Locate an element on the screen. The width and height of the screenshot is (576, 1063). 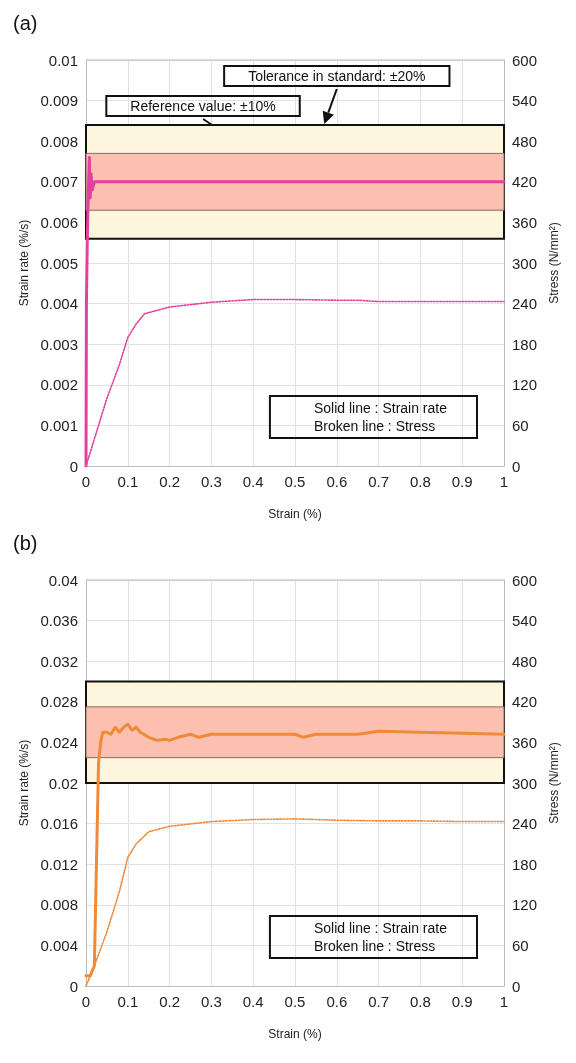
y-tick-label: 0.006 is located at coordinates (59, 222).